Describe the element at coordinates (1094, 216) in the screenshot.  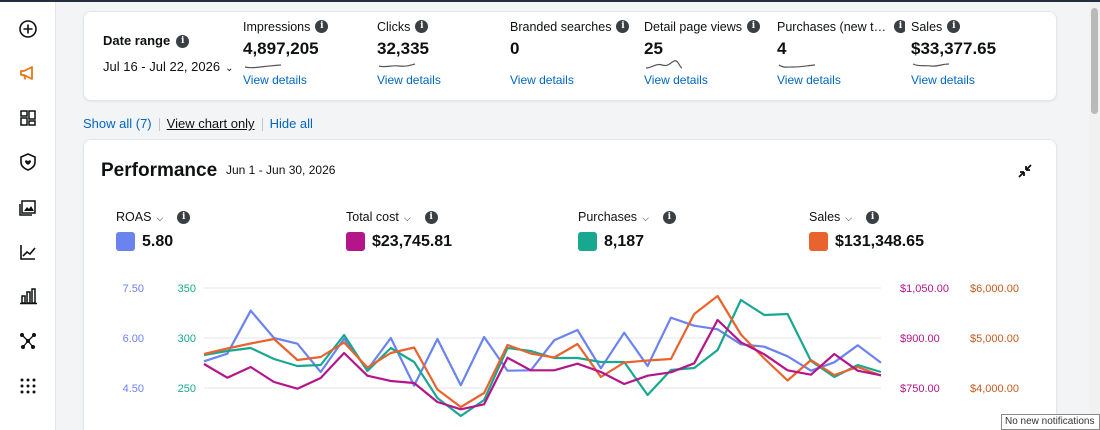
I see `page-scrollbar` at that location.